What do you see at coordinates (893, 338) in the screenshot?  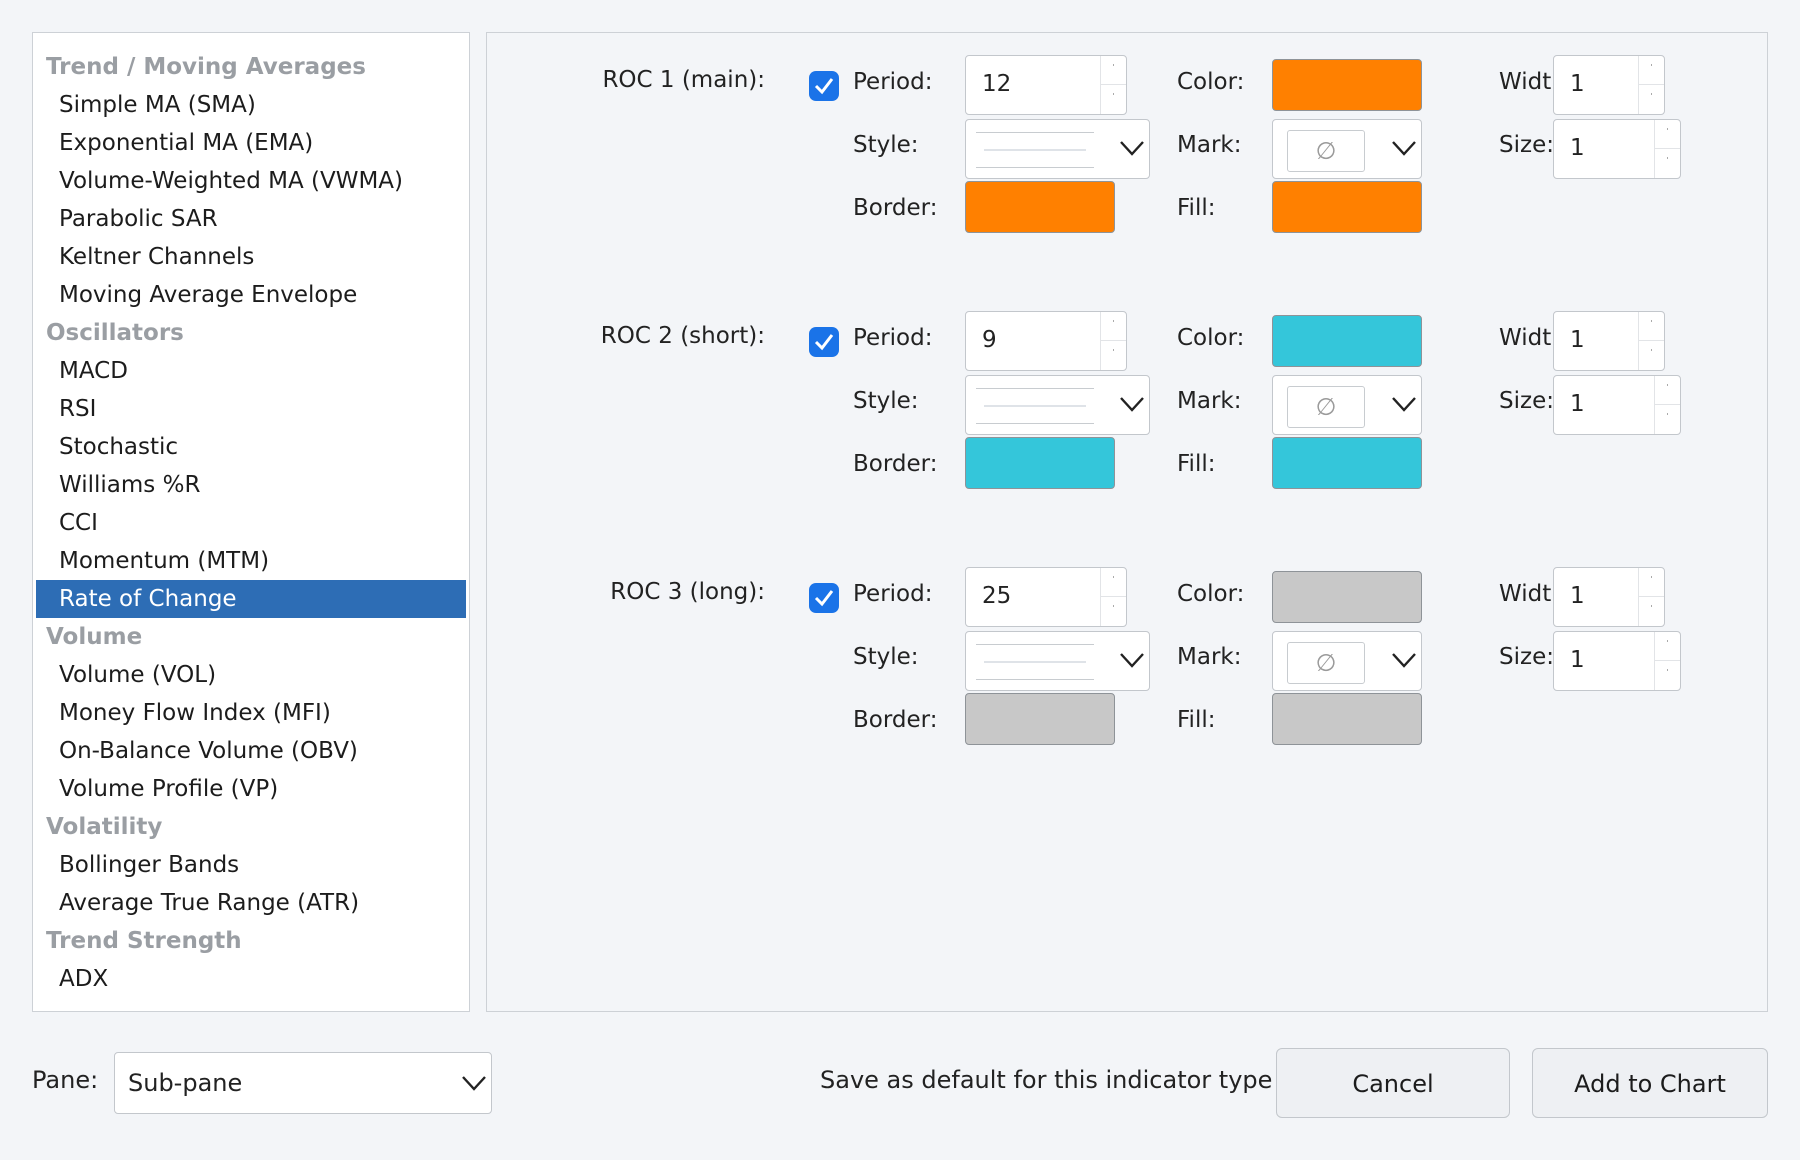 I see `period-label: Period:` at bounding box center [893, 338].